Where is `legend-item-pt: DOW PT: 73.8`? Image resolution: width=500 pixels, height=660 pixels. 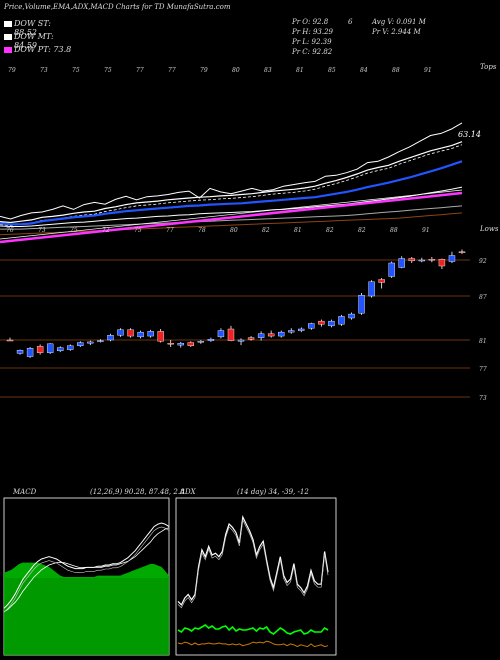
legend-item-pt: DOW PT: 73.8 is located at coordinates (40, 50).